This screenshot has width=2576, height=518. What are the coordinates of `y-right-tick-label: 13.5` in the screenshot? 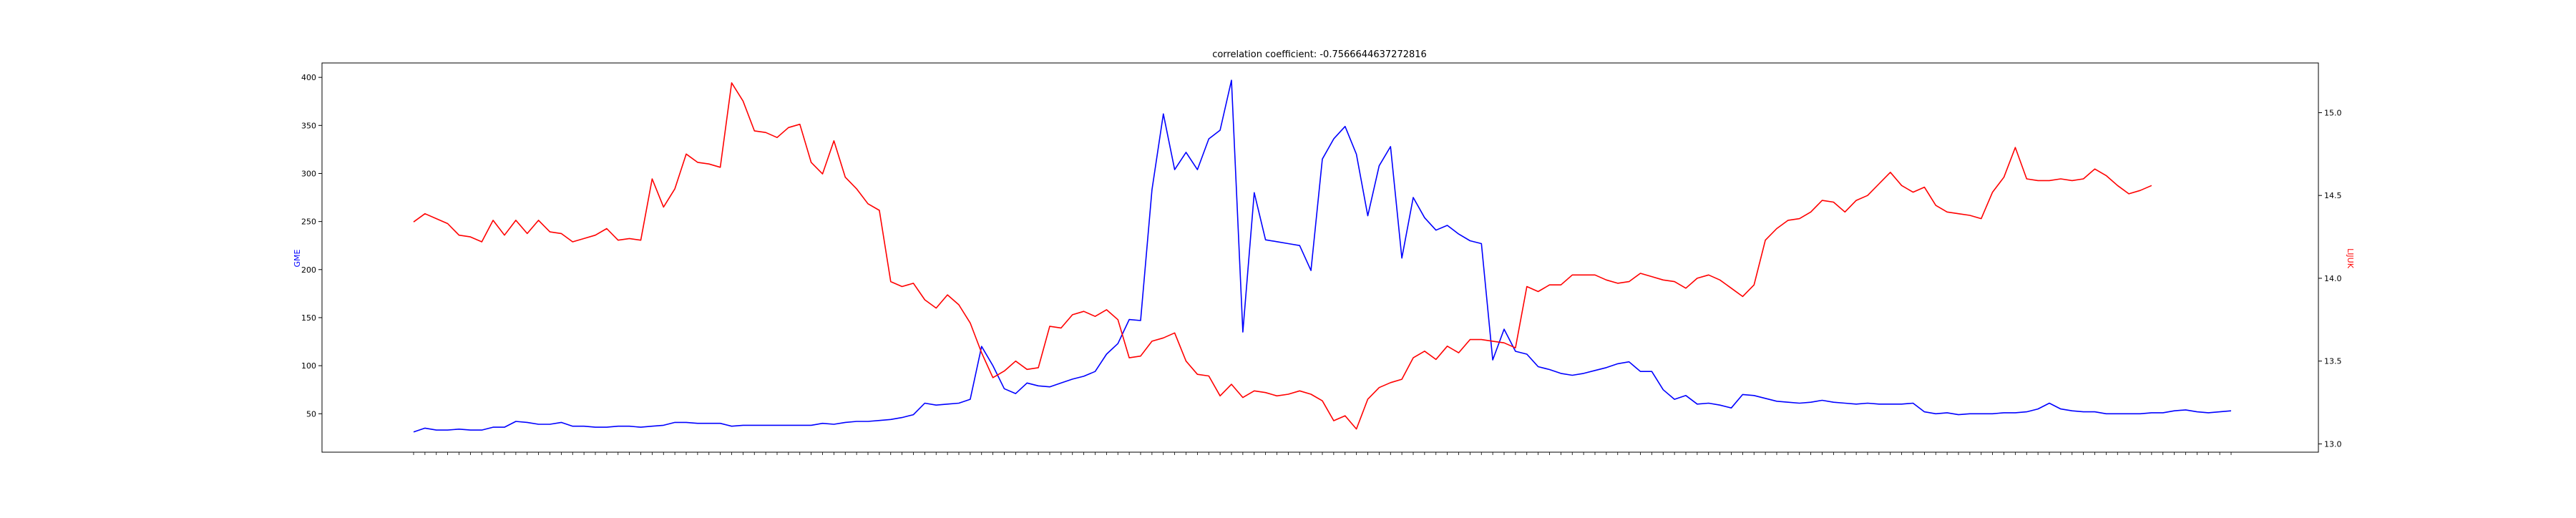 It's located at (2333, 362).